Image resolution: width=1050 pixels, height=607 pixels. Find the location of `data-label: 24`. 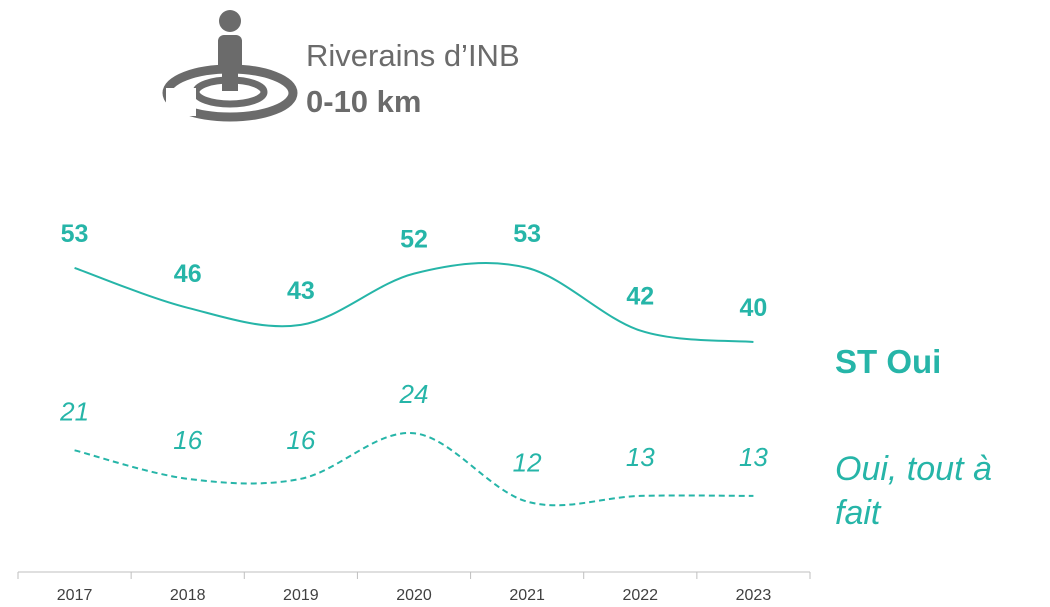

data-label: 24 is located at coordinates (414, 394).